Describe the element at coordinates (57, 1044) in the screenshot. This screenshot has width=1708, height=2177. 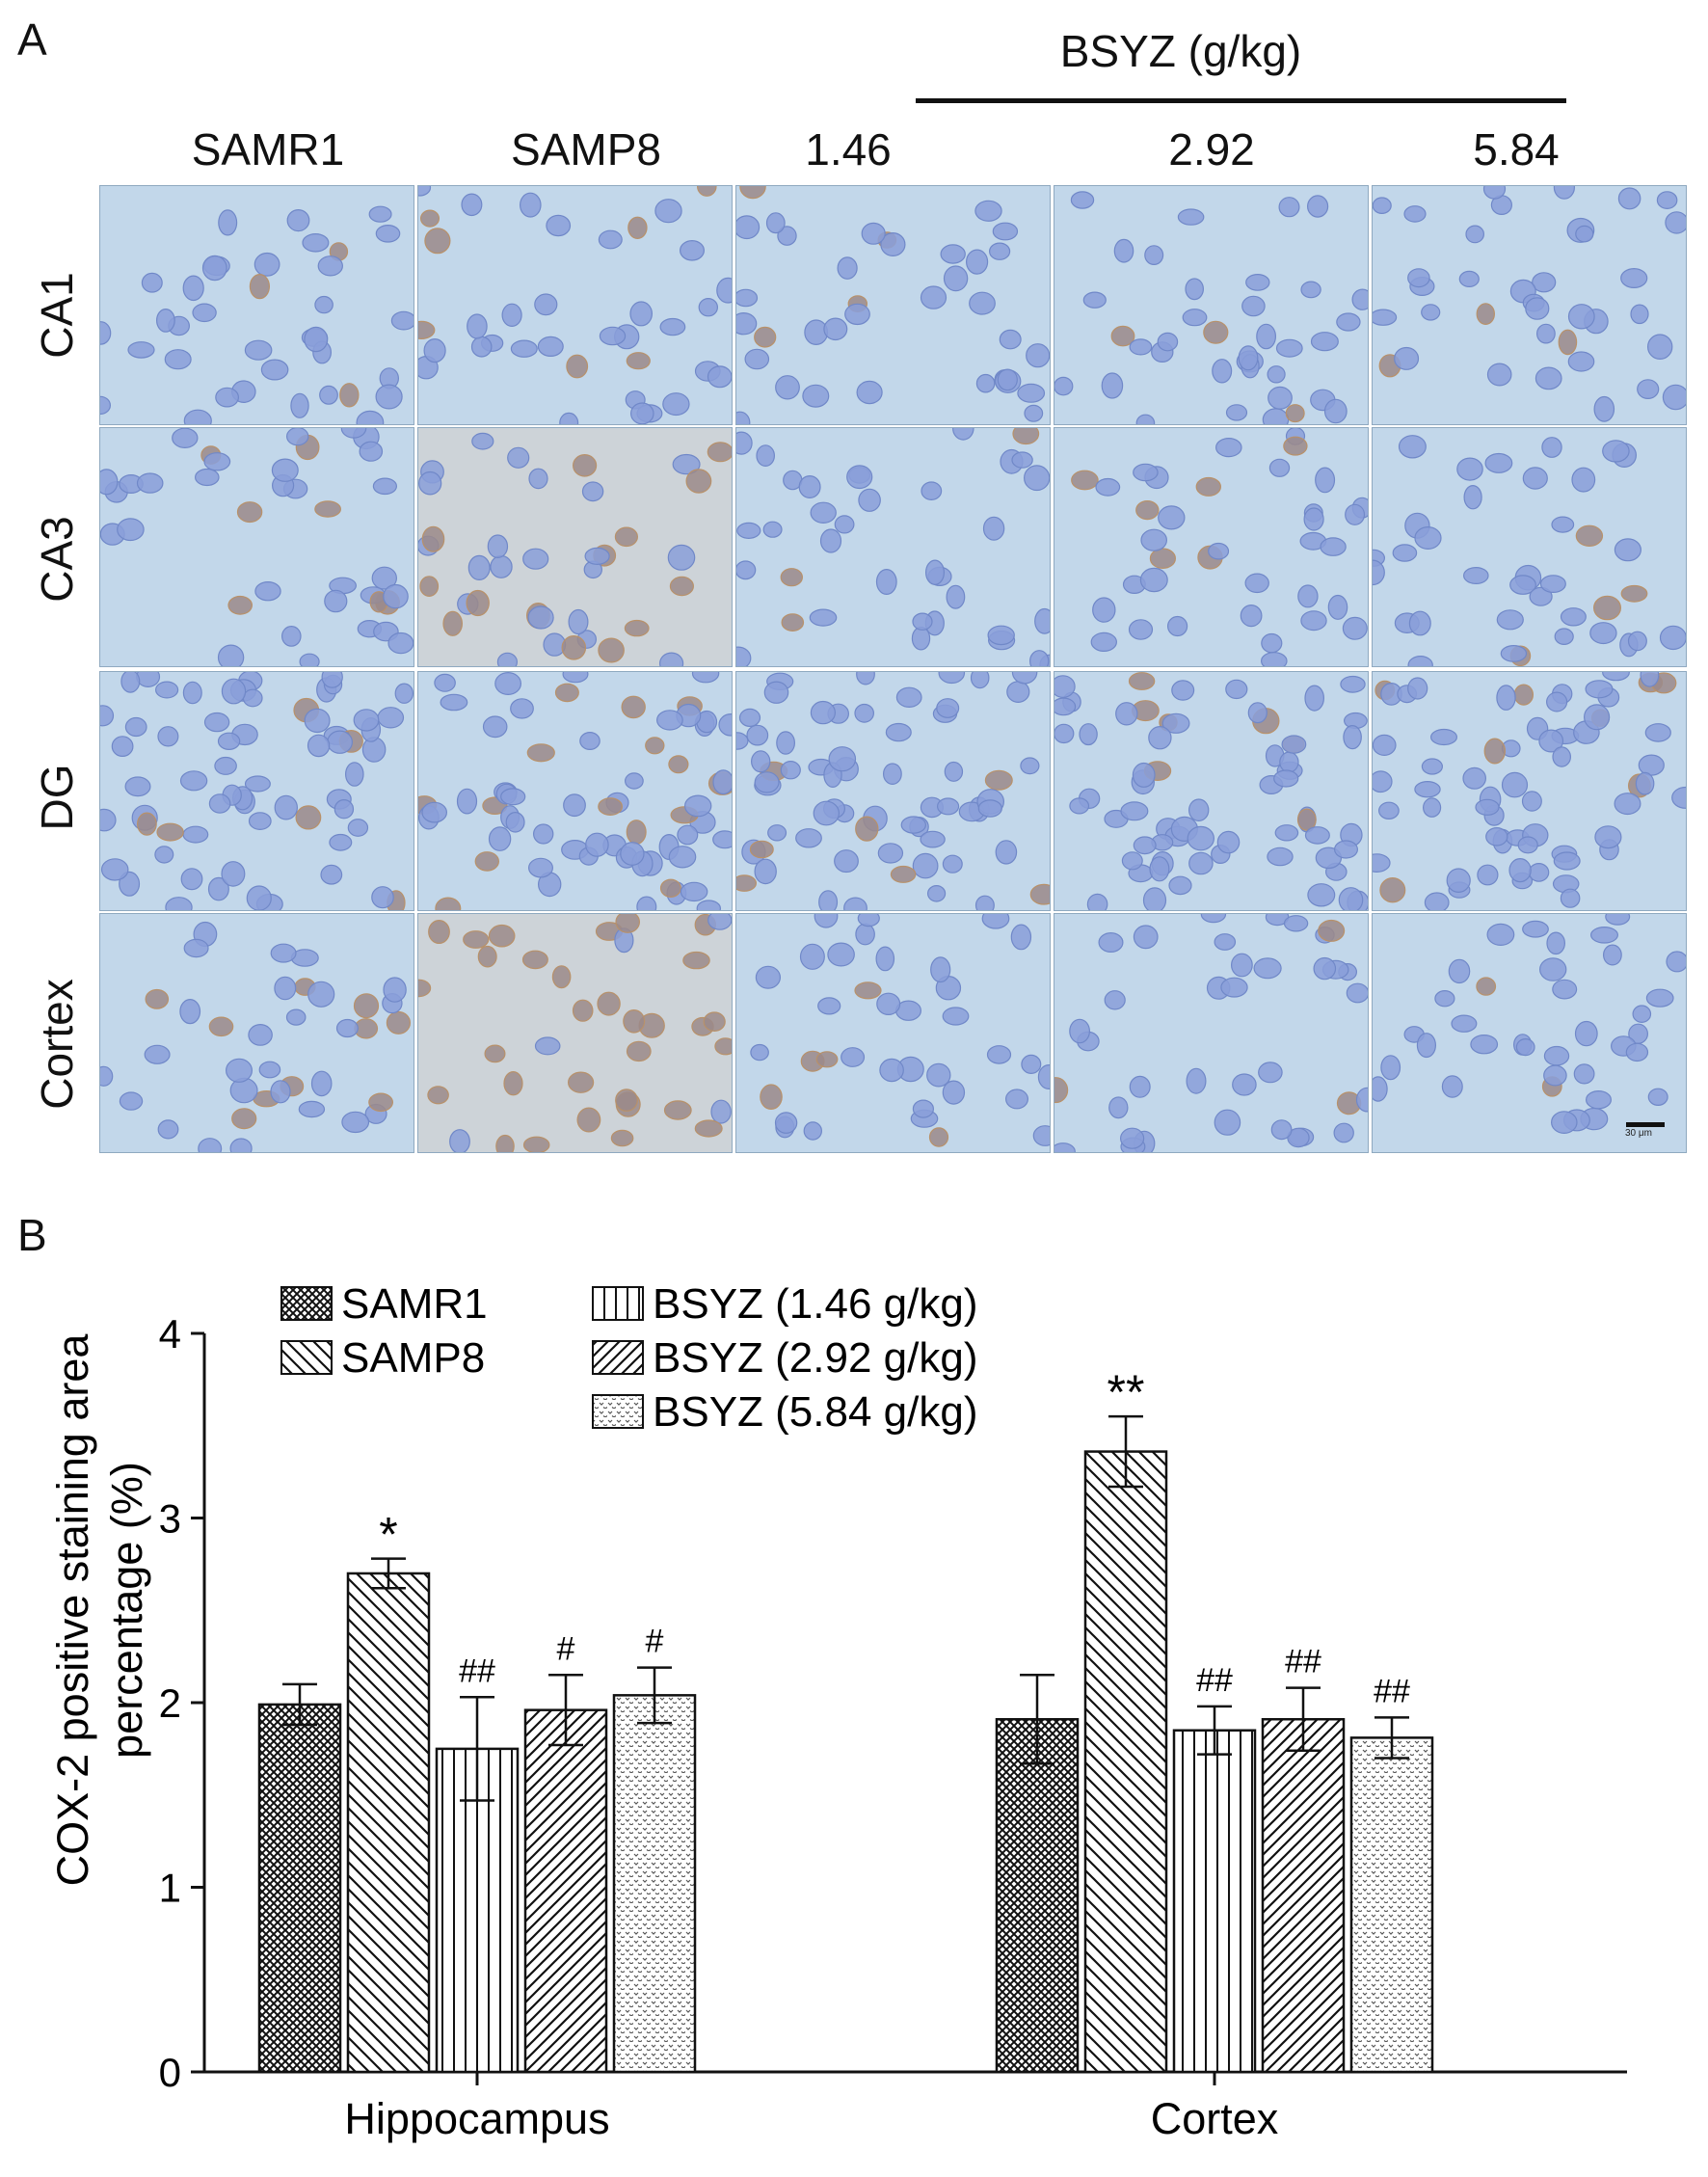
I see `row-label-cortex: Cortex` at that location.